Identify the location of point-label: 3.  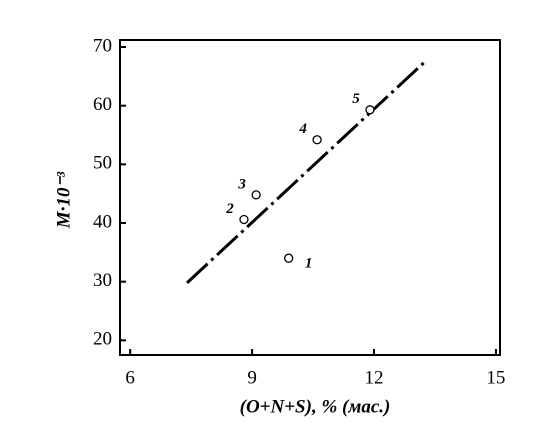
(241, 184).